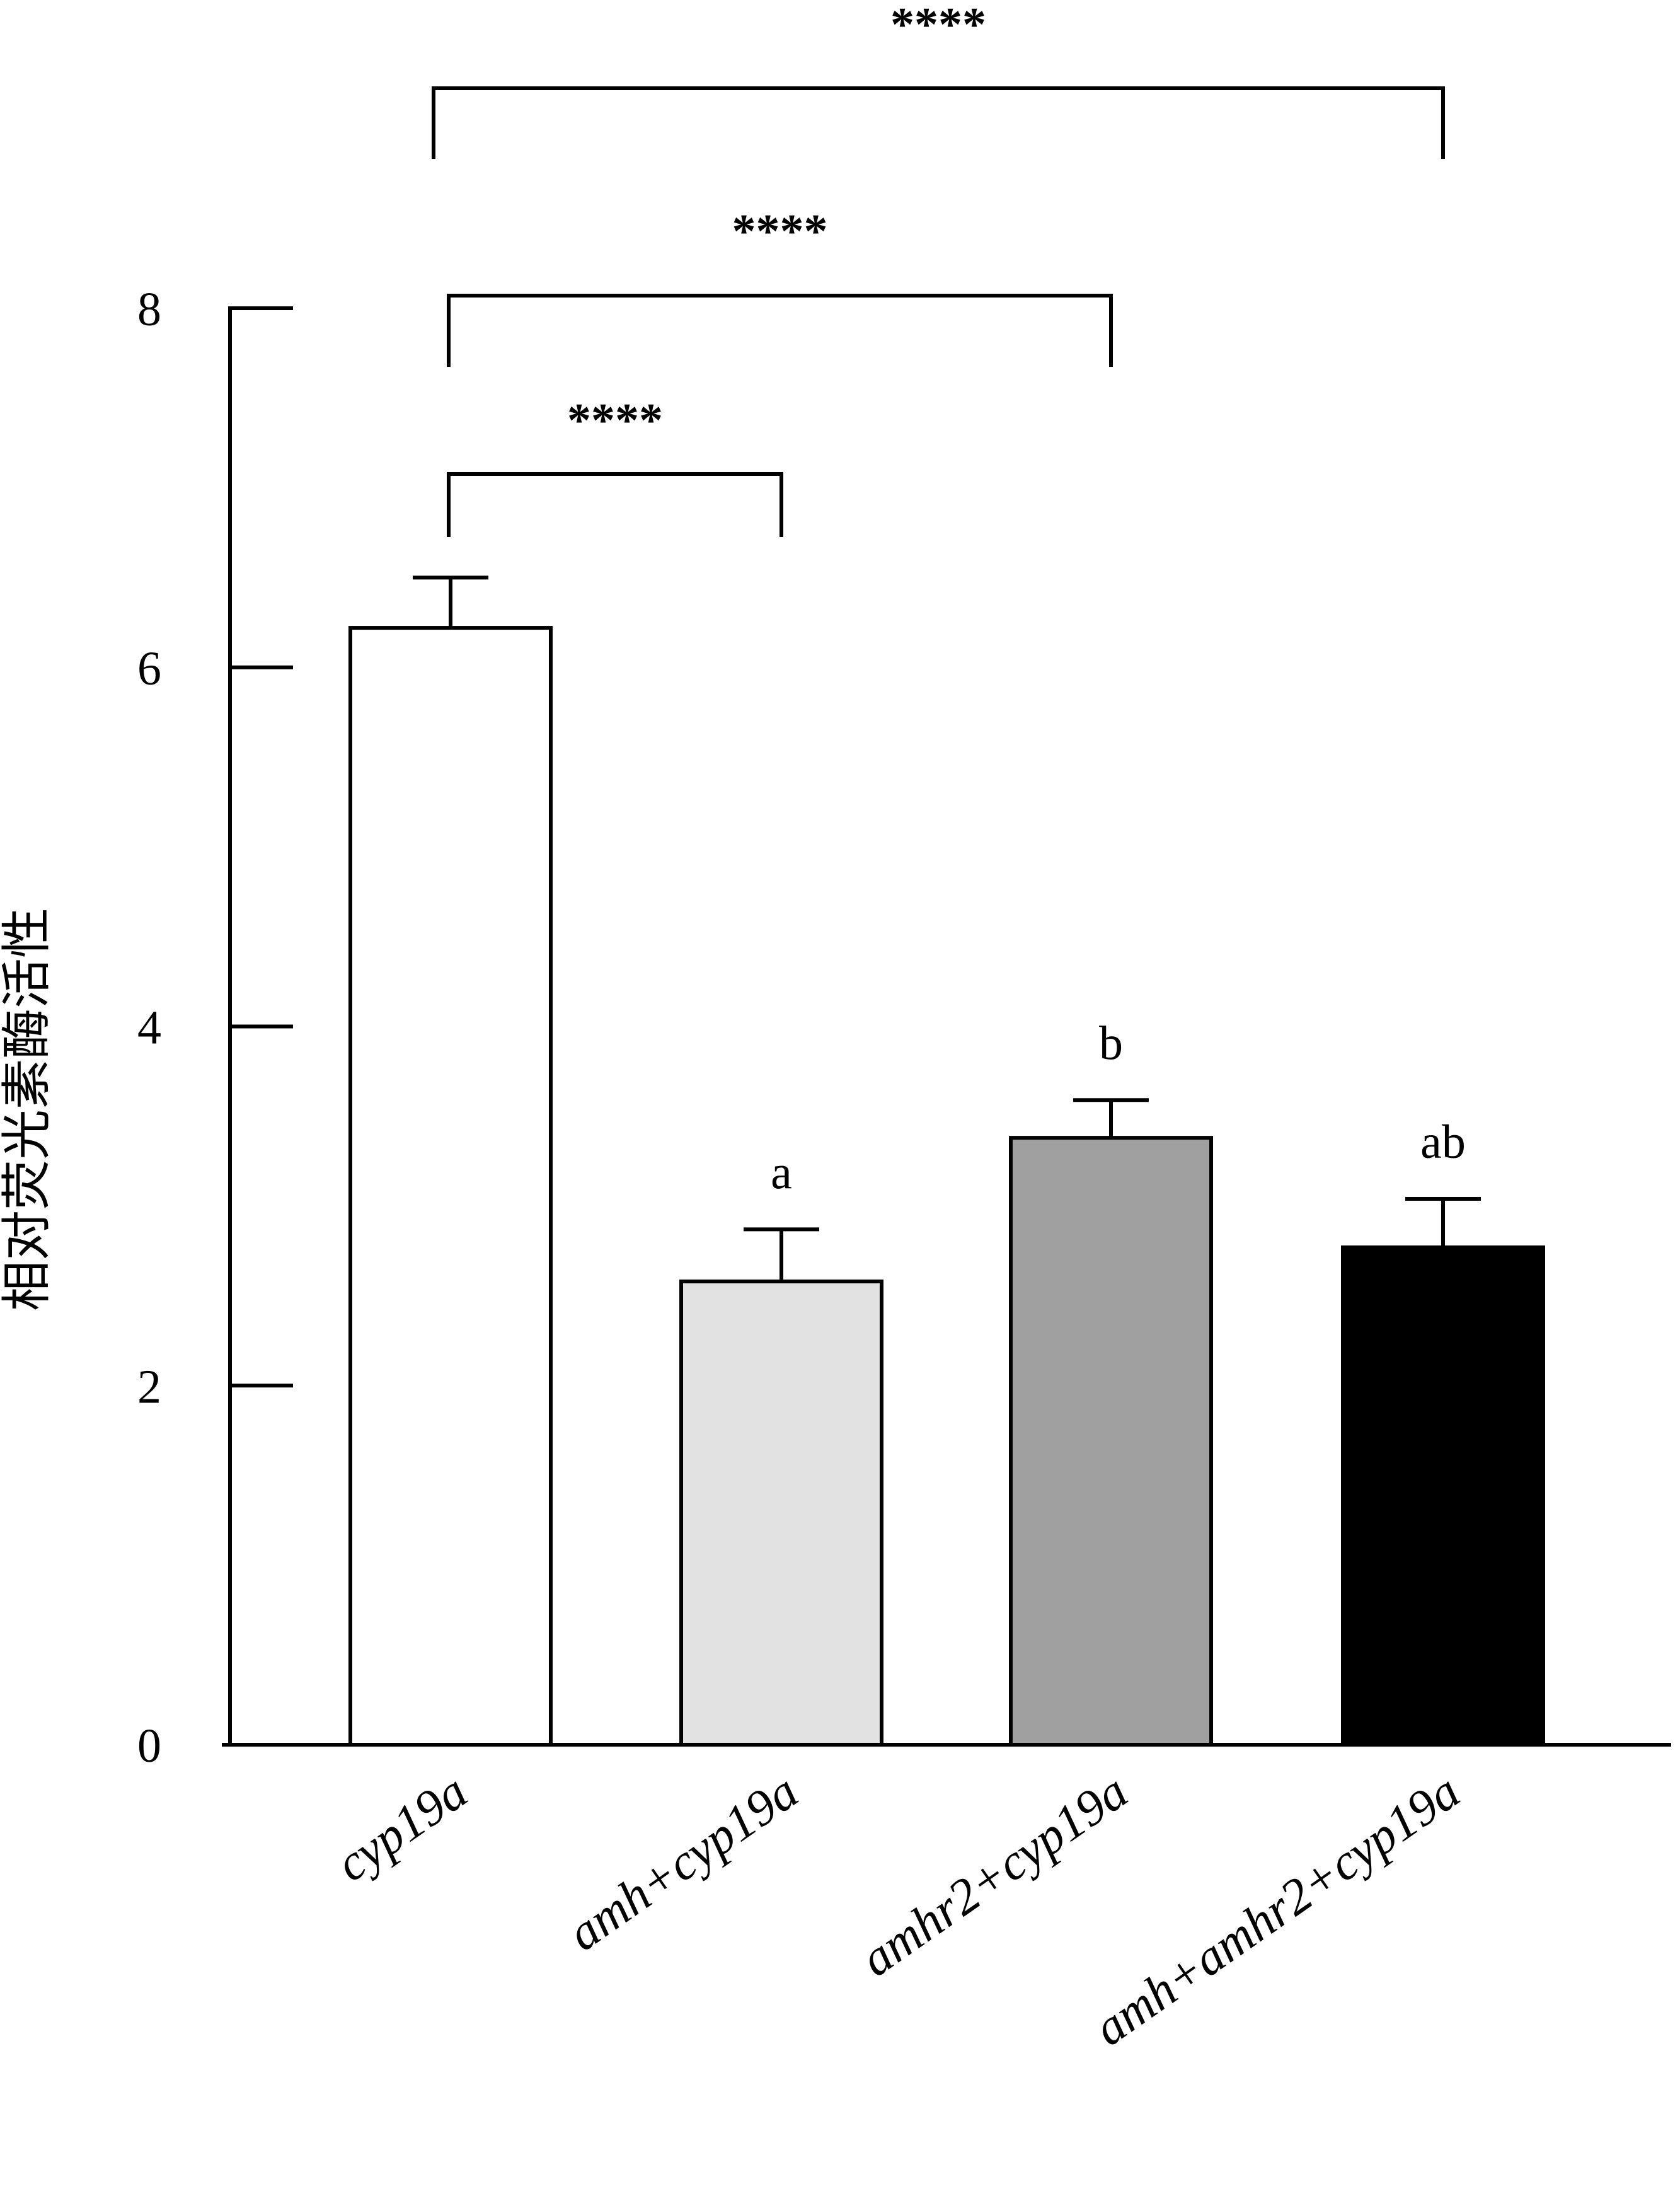 This screenshot has height=2208, width=1680. What do you see at coordinates (683, 1863) in the screenshot?
I see `category-label-1: amh+cyp19a` at bounding box center [683, 1863].